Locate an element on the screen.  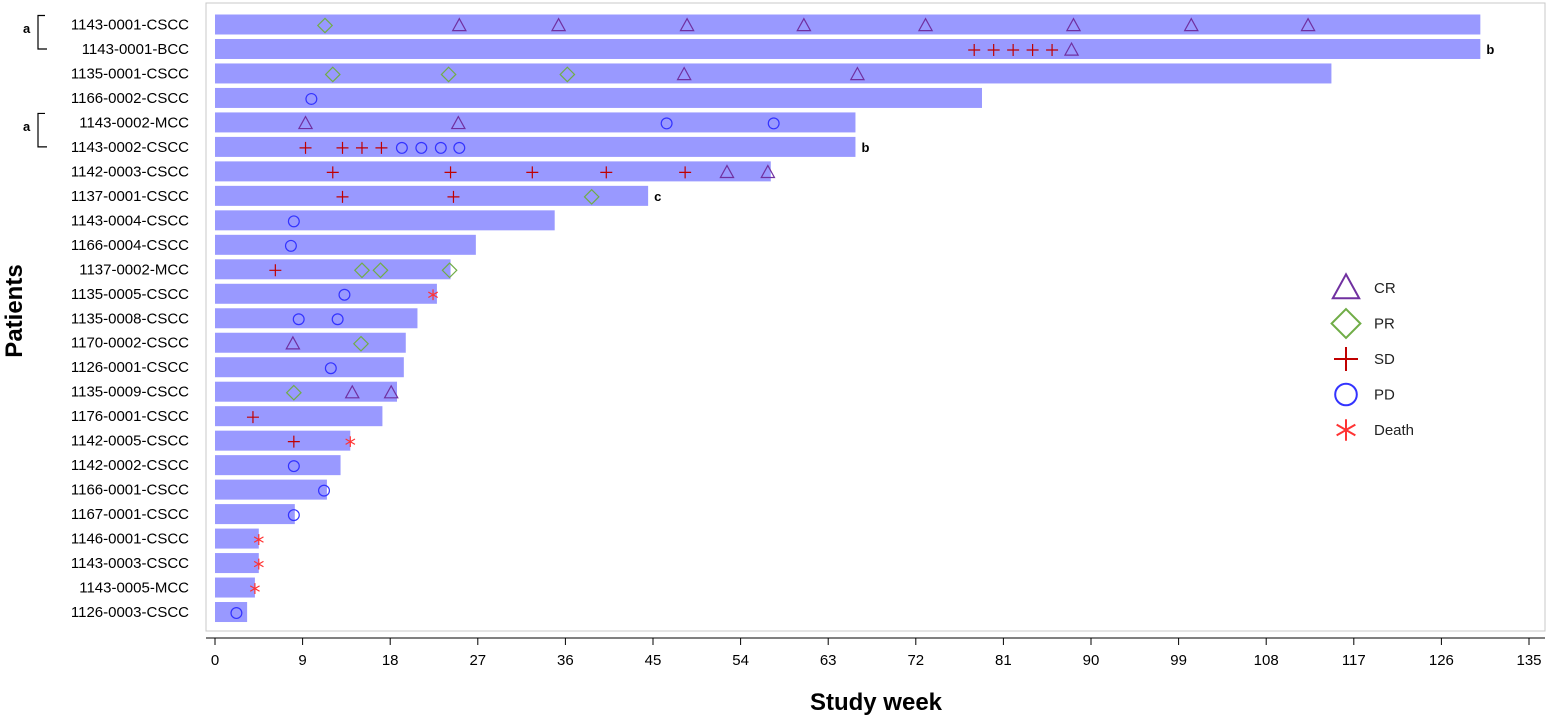
x-tick-label: 0 is located at coordinates (215, 660).